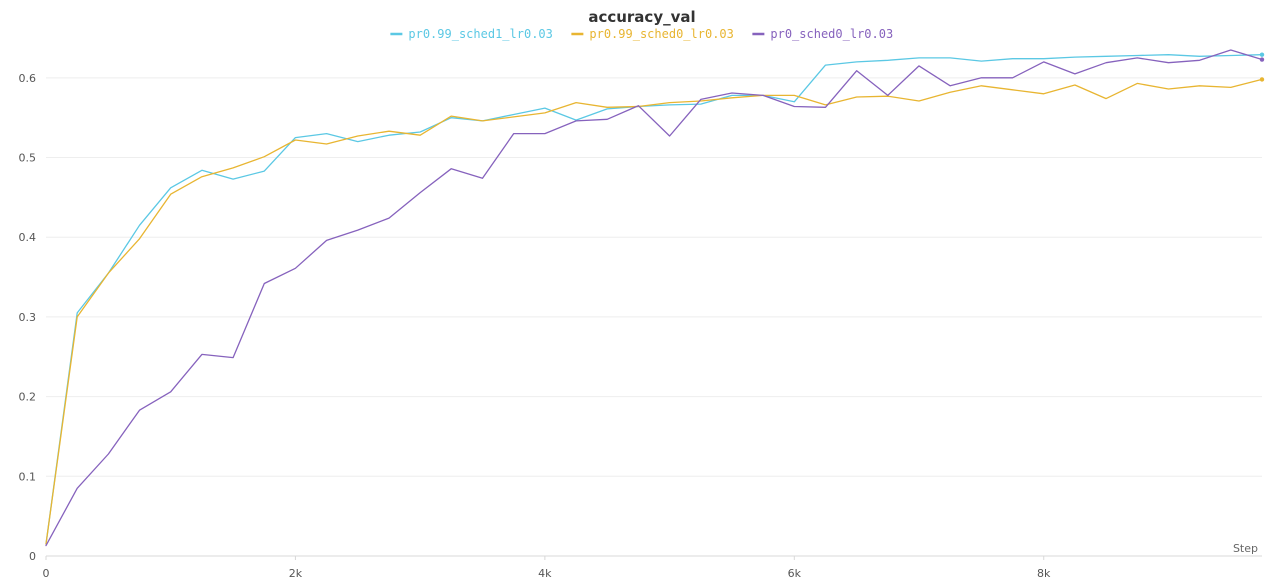 This screenshot has height=586, width=1280. Describe the element at coordinates (1044, 573) in the screenshot. I see `x-tick-label: 8k` at that location.